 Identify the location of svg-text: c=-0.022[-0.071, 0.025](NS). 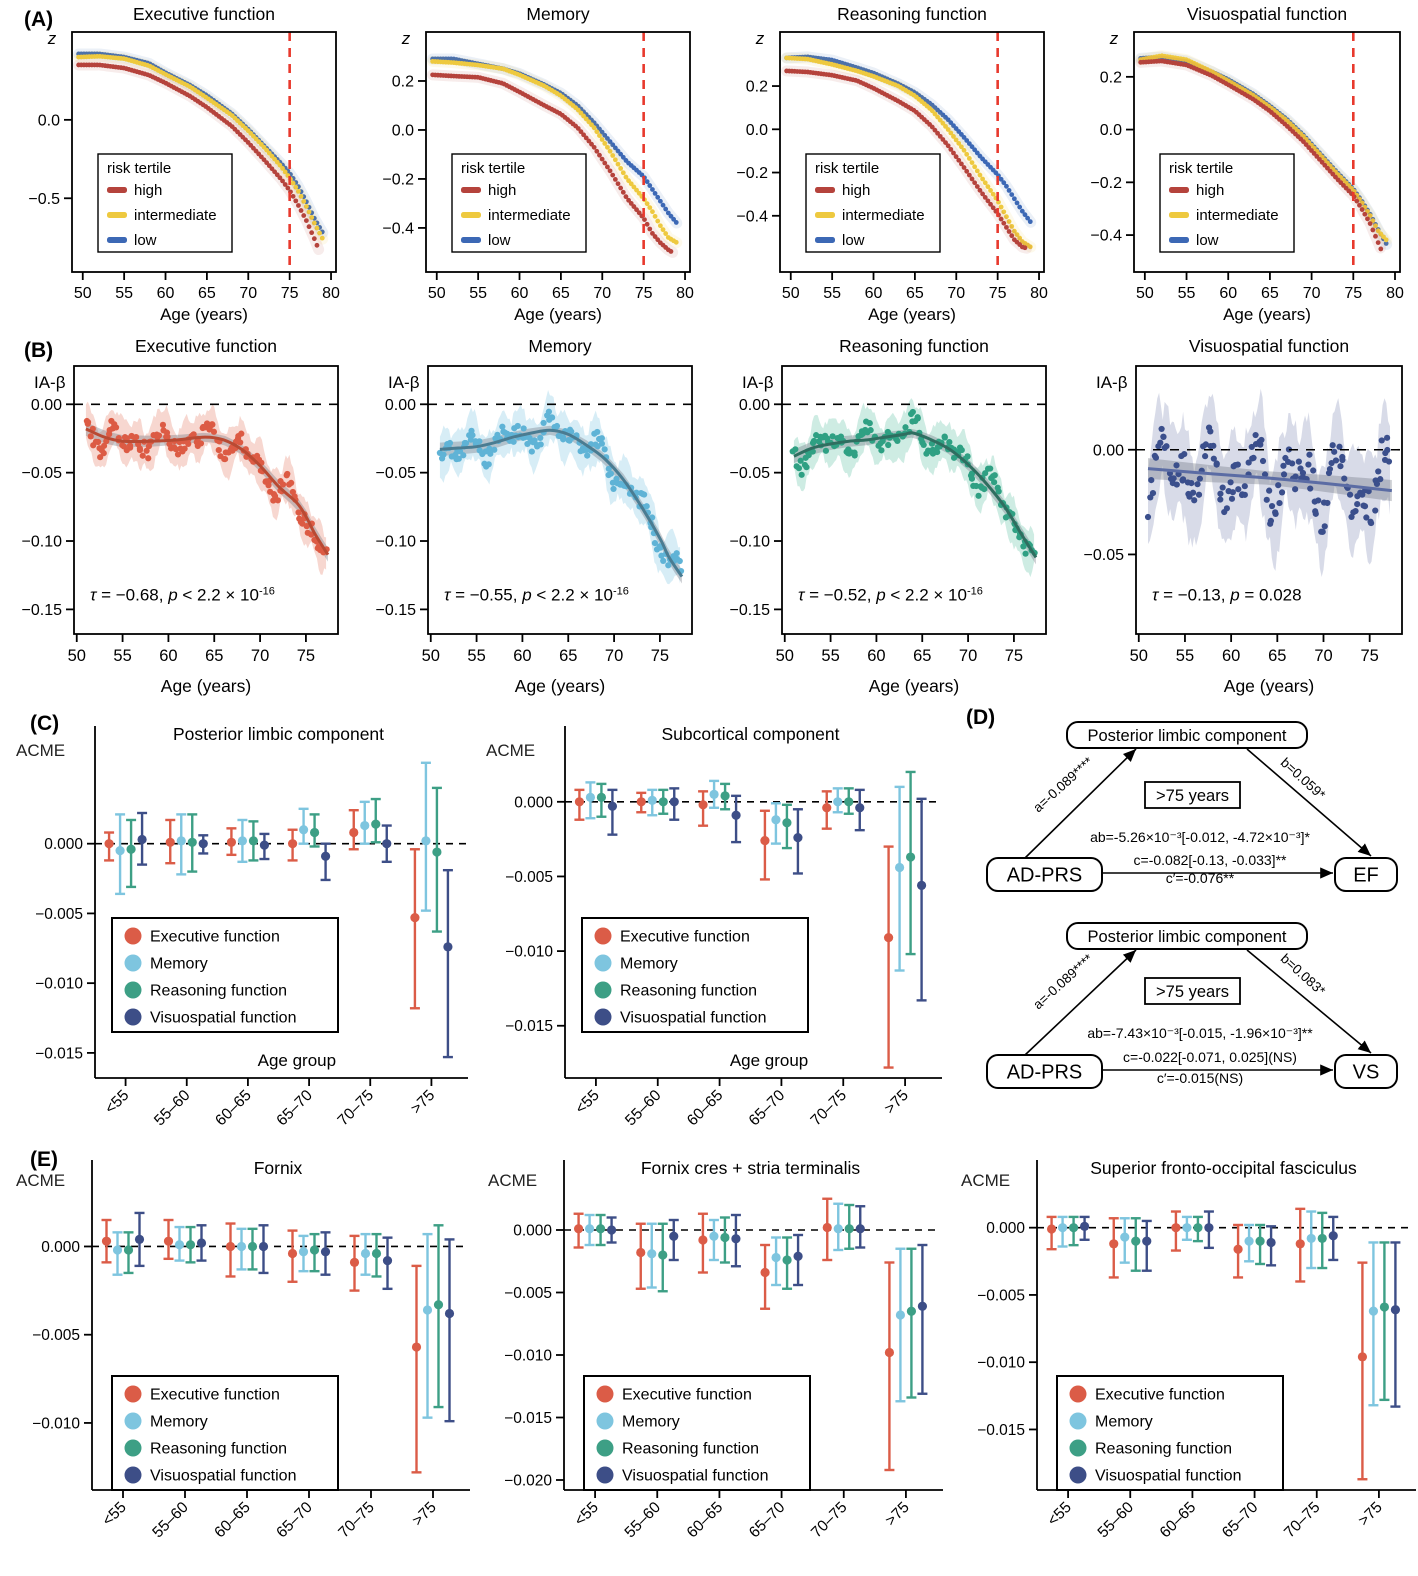
(1210, 1057).